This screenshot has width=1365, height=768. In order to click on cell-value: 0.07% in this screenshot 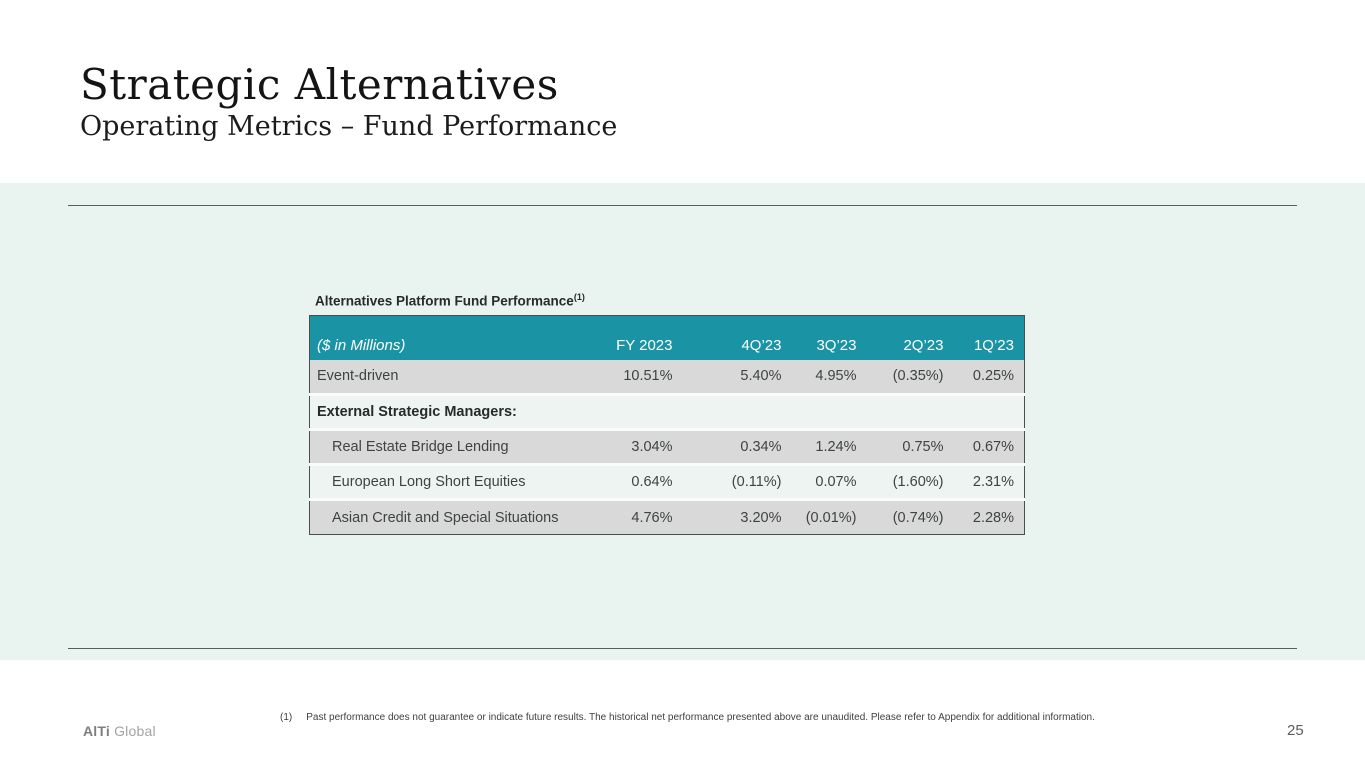, I will do `click(819, 481)`.